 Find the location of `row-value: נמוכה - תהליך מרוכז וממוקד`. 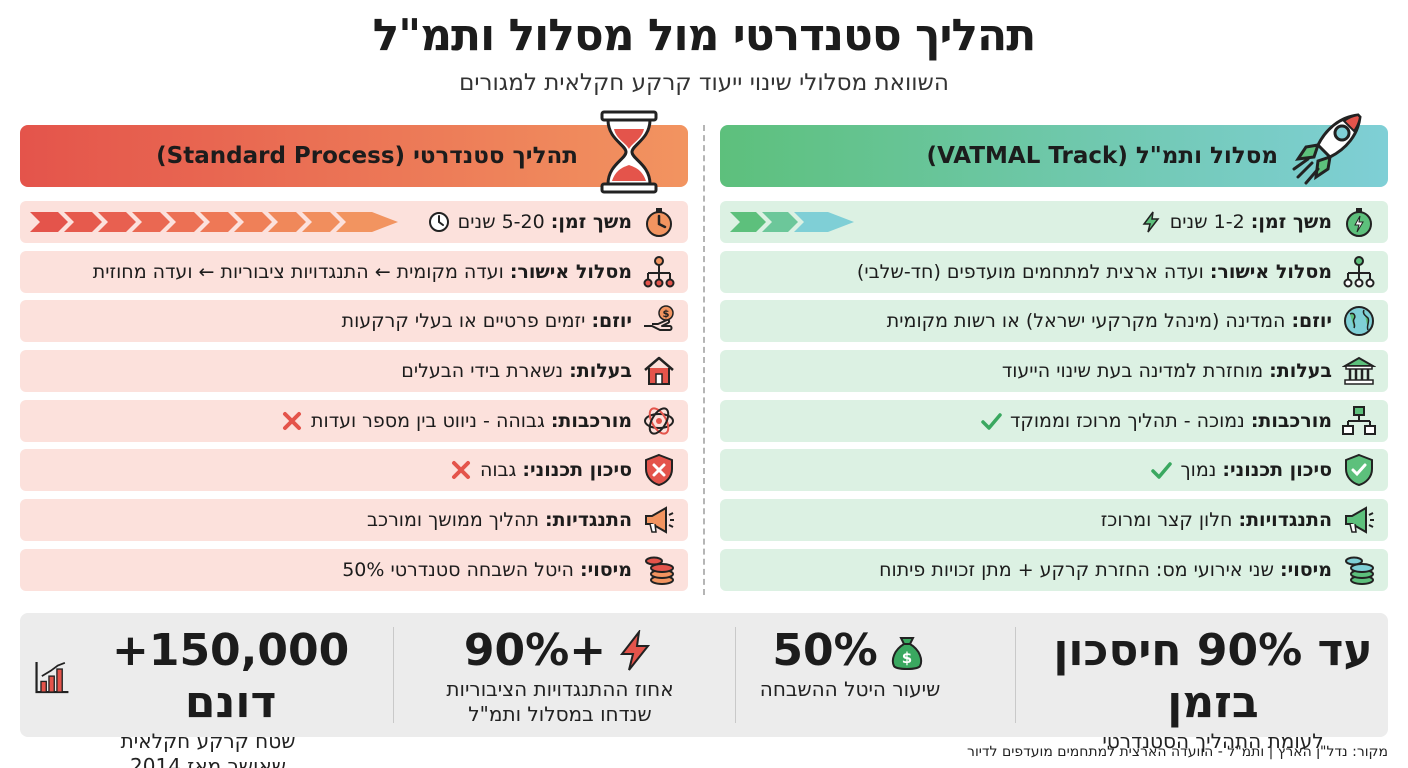

row-value: נמוכה - תהליך מרוכז וממוקד is located at coordinates (1127, 420).